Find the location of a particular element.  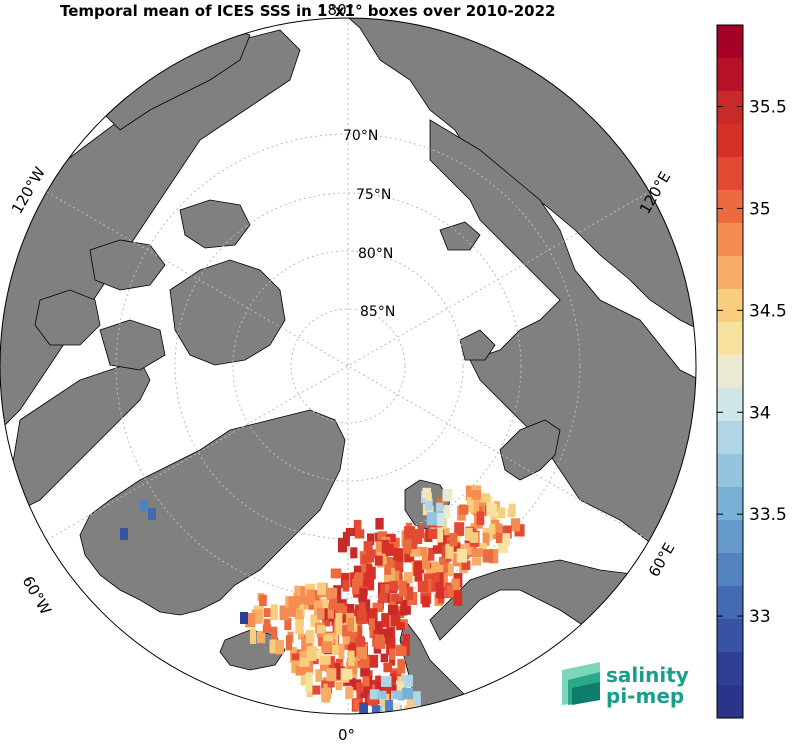

land-severnaya is located at coordinates (477, 345).